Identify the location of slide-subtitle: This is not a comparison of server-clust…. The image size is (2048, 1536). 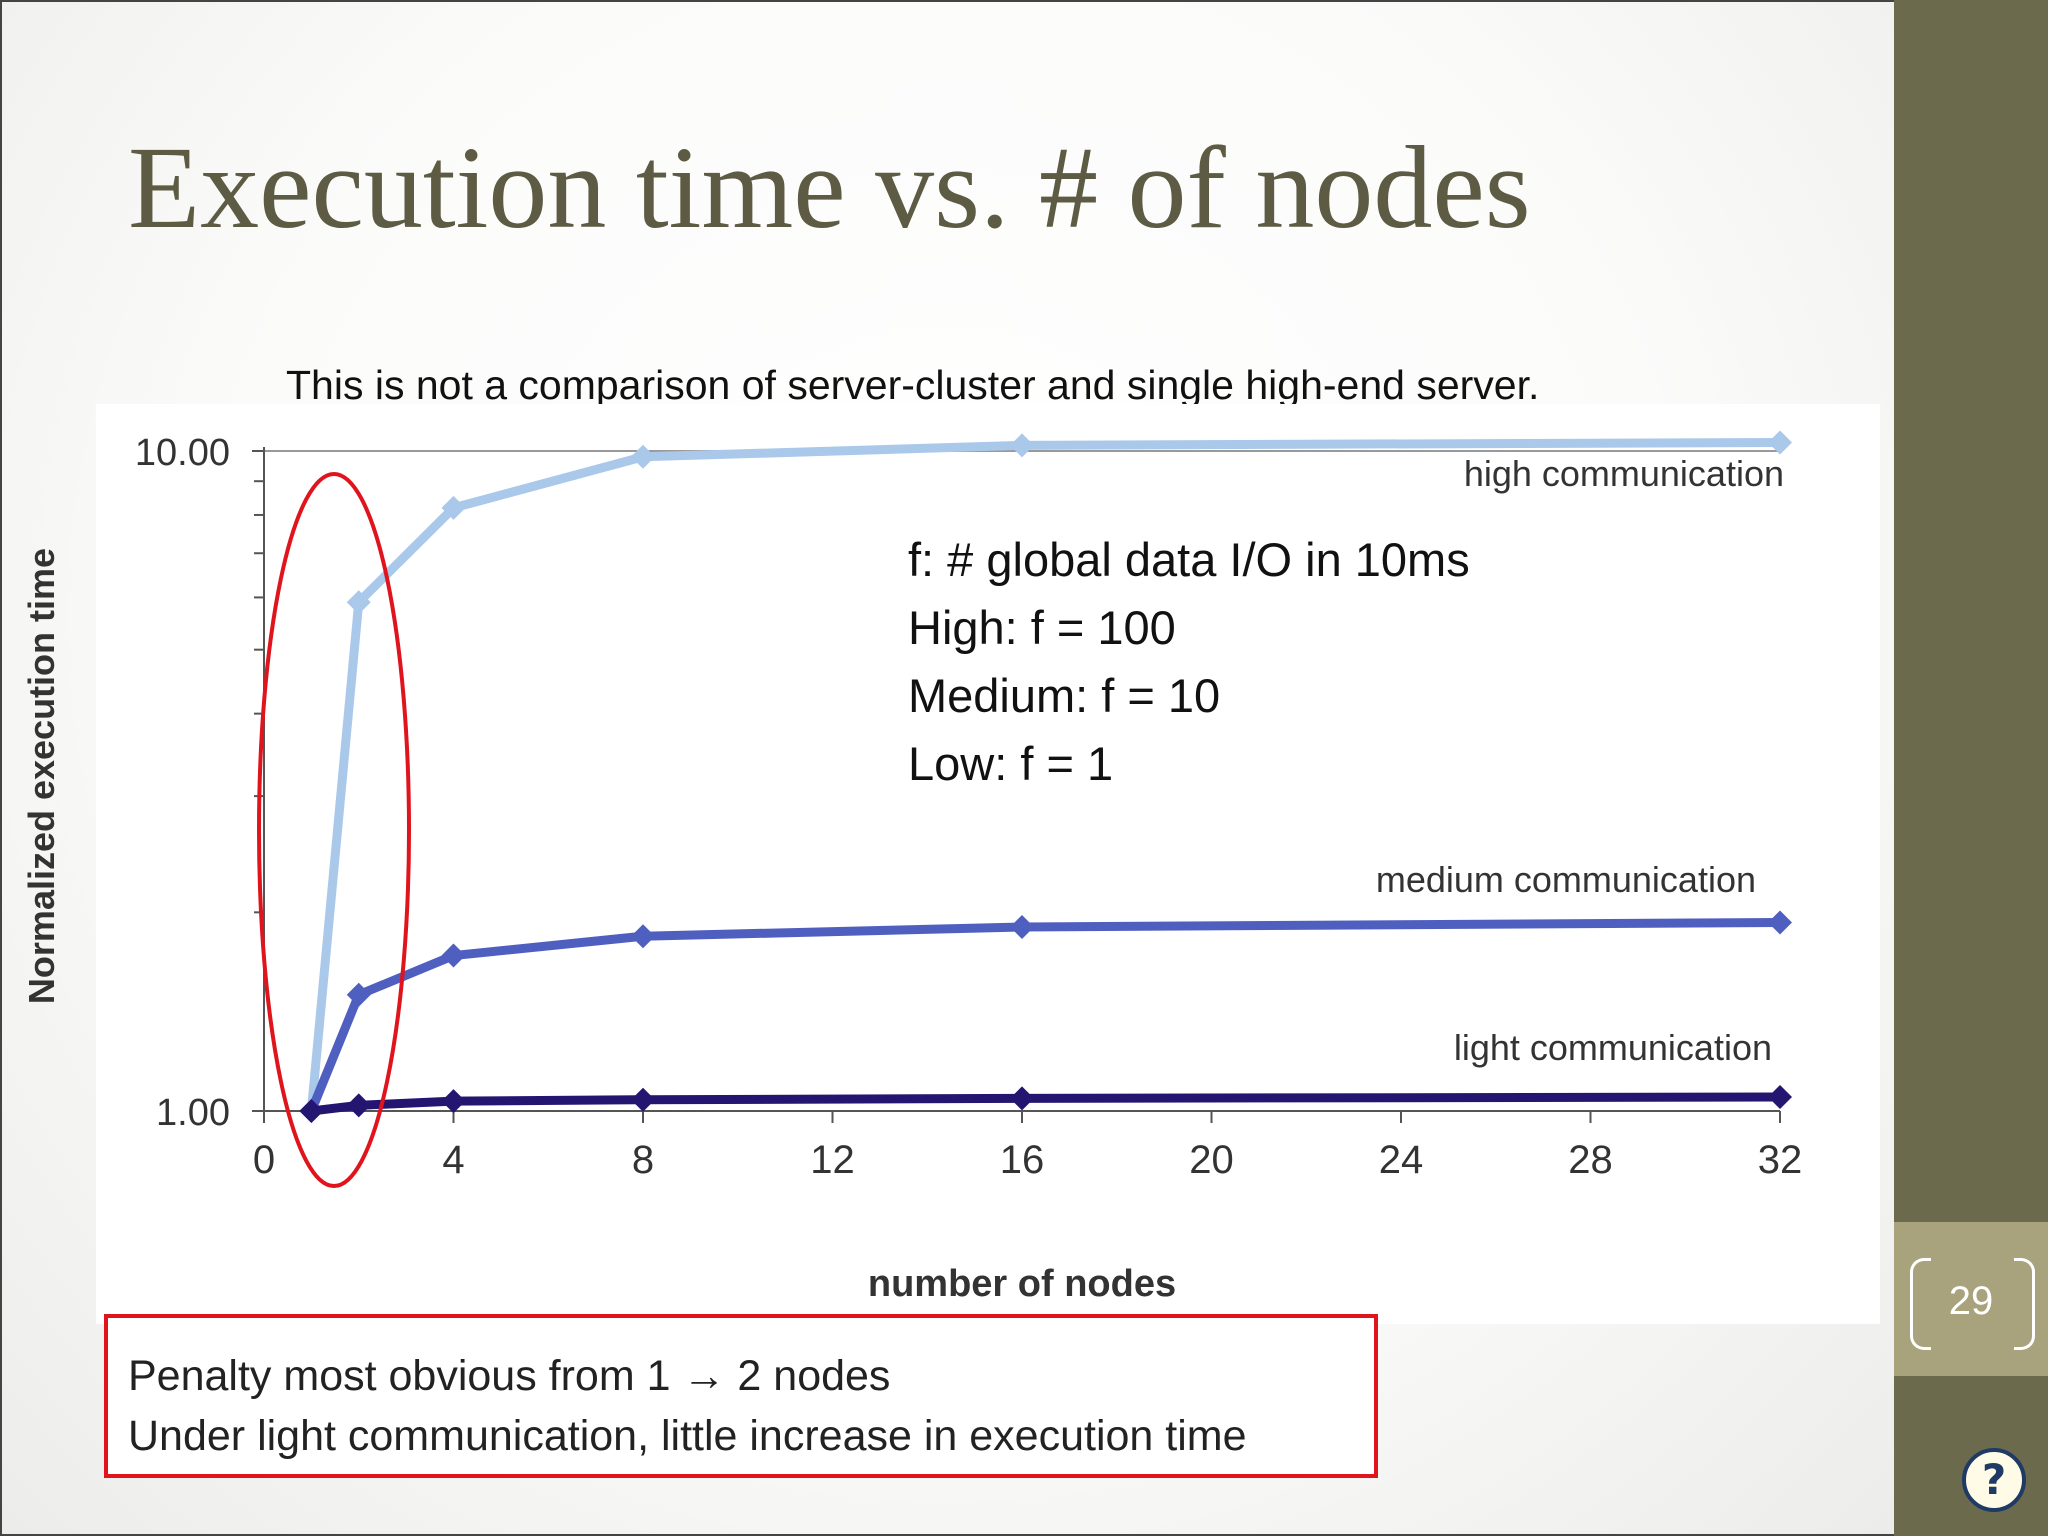
(913, 385).